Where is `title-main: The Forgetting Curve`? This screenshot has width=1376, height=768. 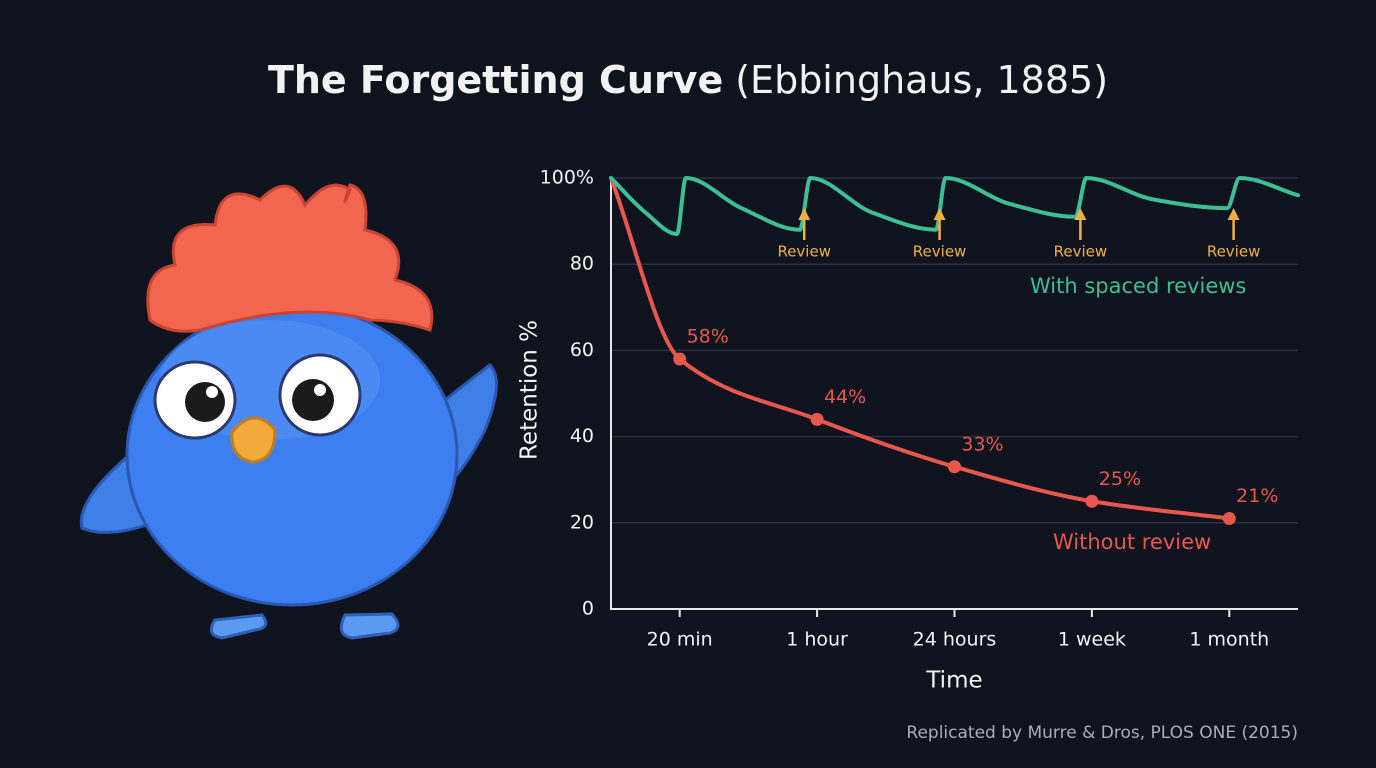 title-main: The Forgetting Curve is located at coordinates (495, 80).